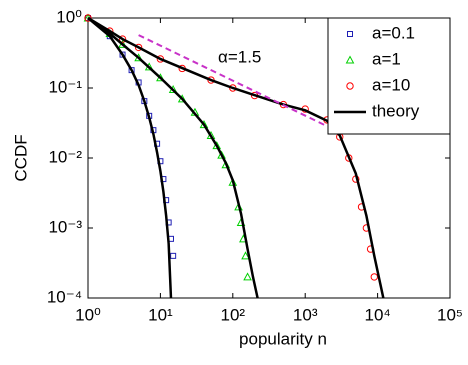  Describe the element at coordinates (305, 314) in the screenshot. I see `x-tick-label: 10³` at that location.